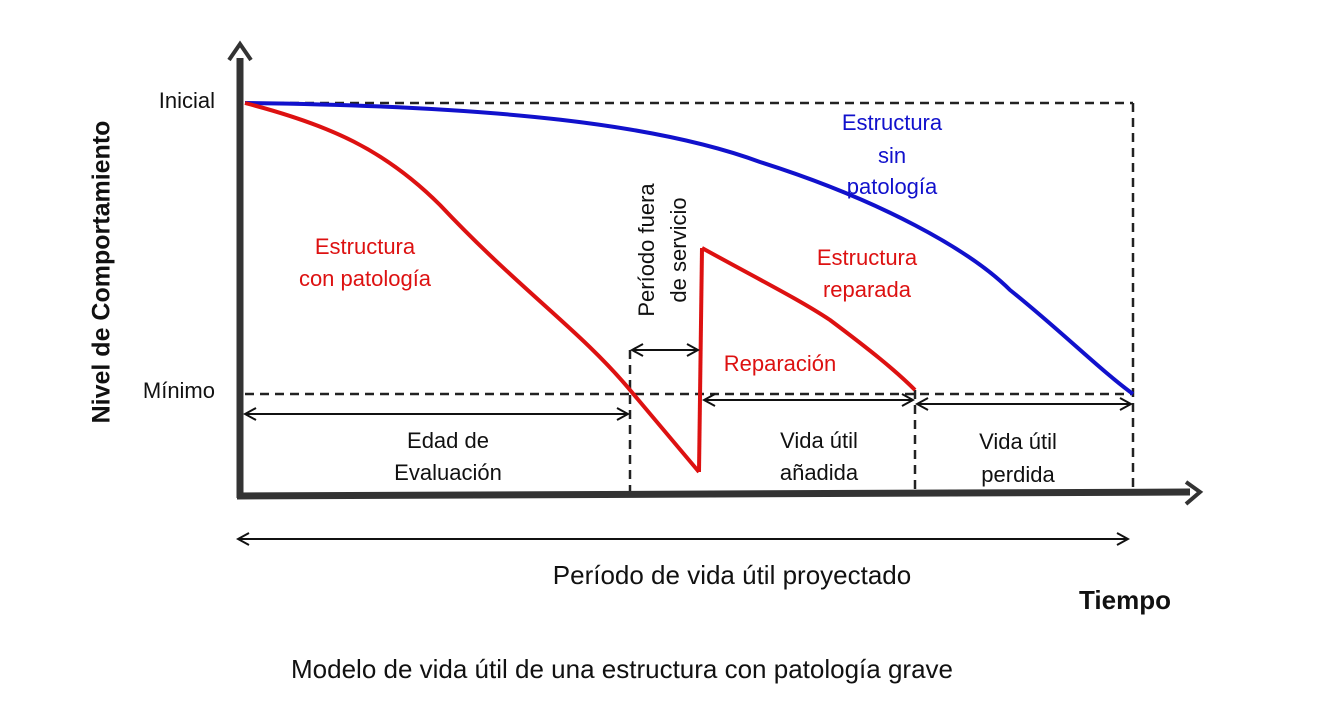 The image size is (1341, 718). What do you see at coordinates (892, 155) in the screenshot?
I see `healthy-label-line2: sin` at bounding box center [892, 155].